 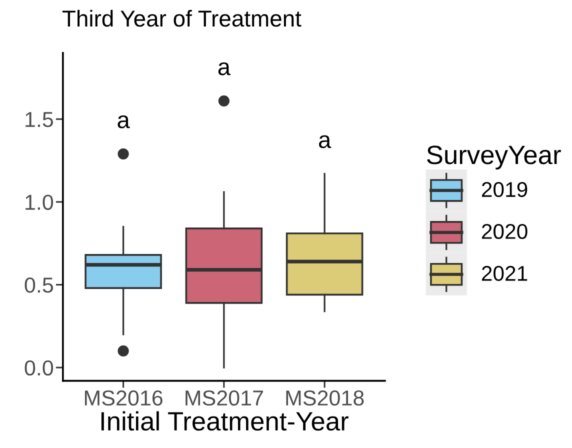 I want to click on y-tick-label: 1.5, so click(x=39, y=120).